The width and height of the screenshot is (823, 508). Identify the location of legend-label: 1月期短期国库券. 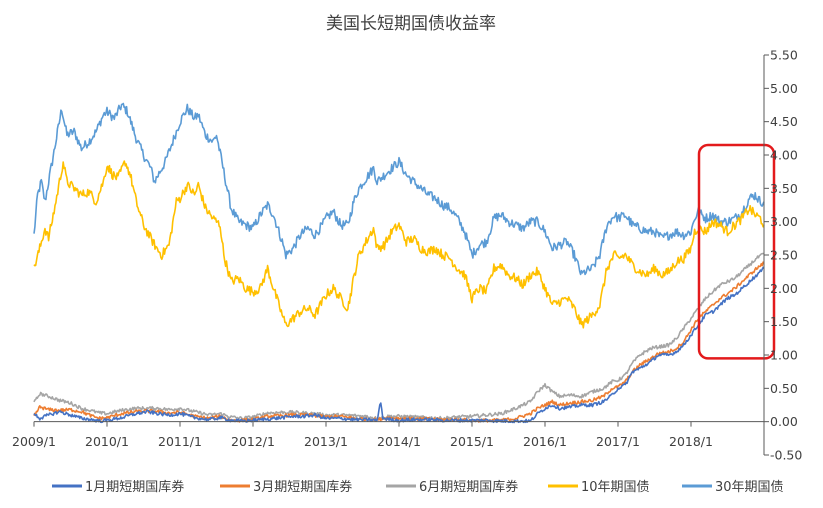
(134, 487).